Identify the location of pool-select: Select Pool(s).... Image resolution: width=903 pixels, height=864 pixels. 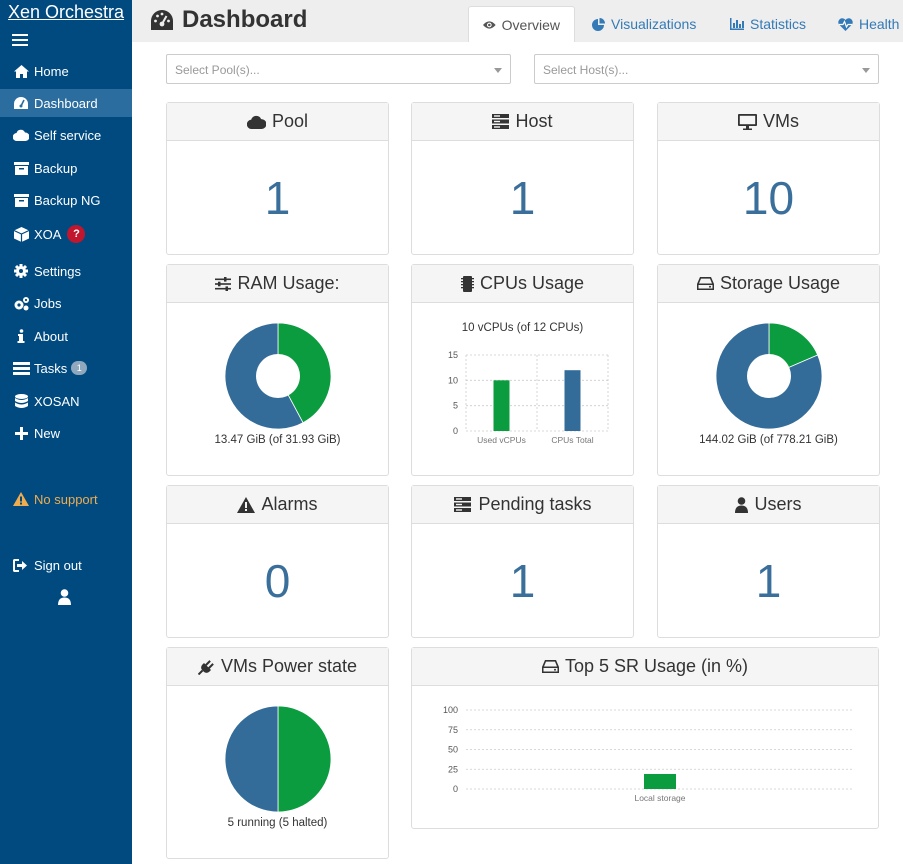
(338, 69).